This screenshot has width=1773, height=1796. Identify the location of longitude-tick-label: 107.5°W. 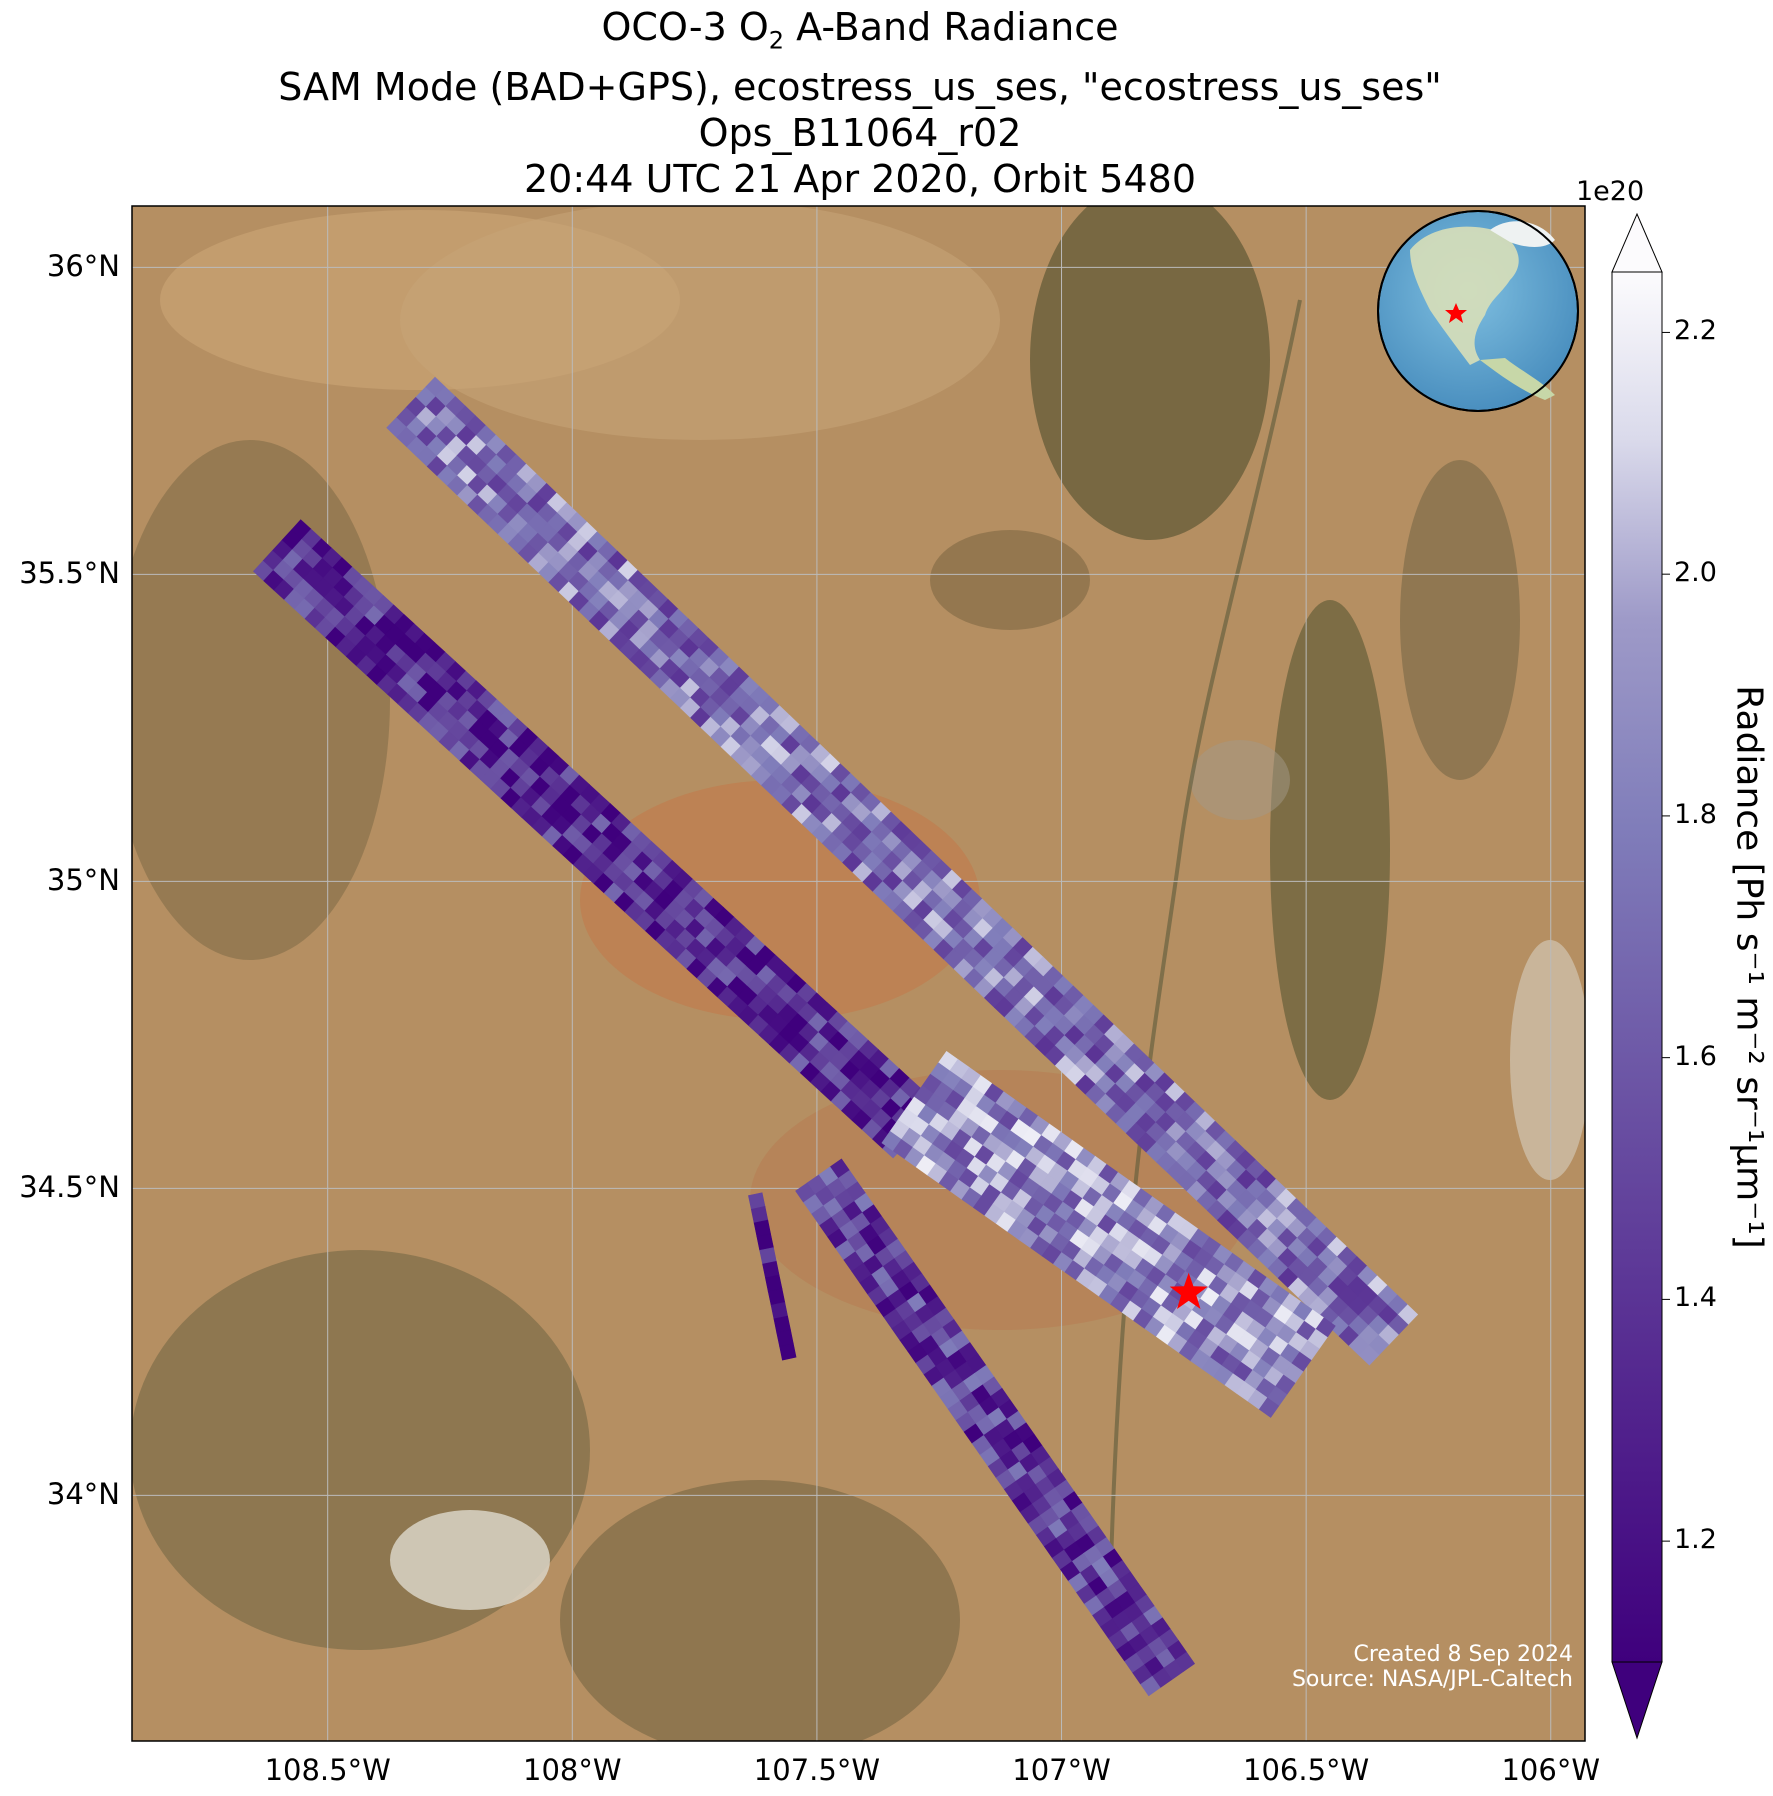
(816, 1770).